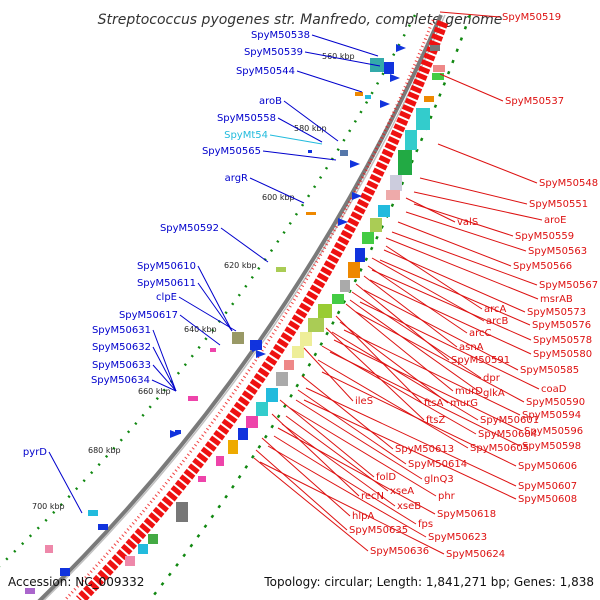  Describe the element at coordinates (310, 128) in the screenshot. I see `tick-label: 580 kbp` at that location.